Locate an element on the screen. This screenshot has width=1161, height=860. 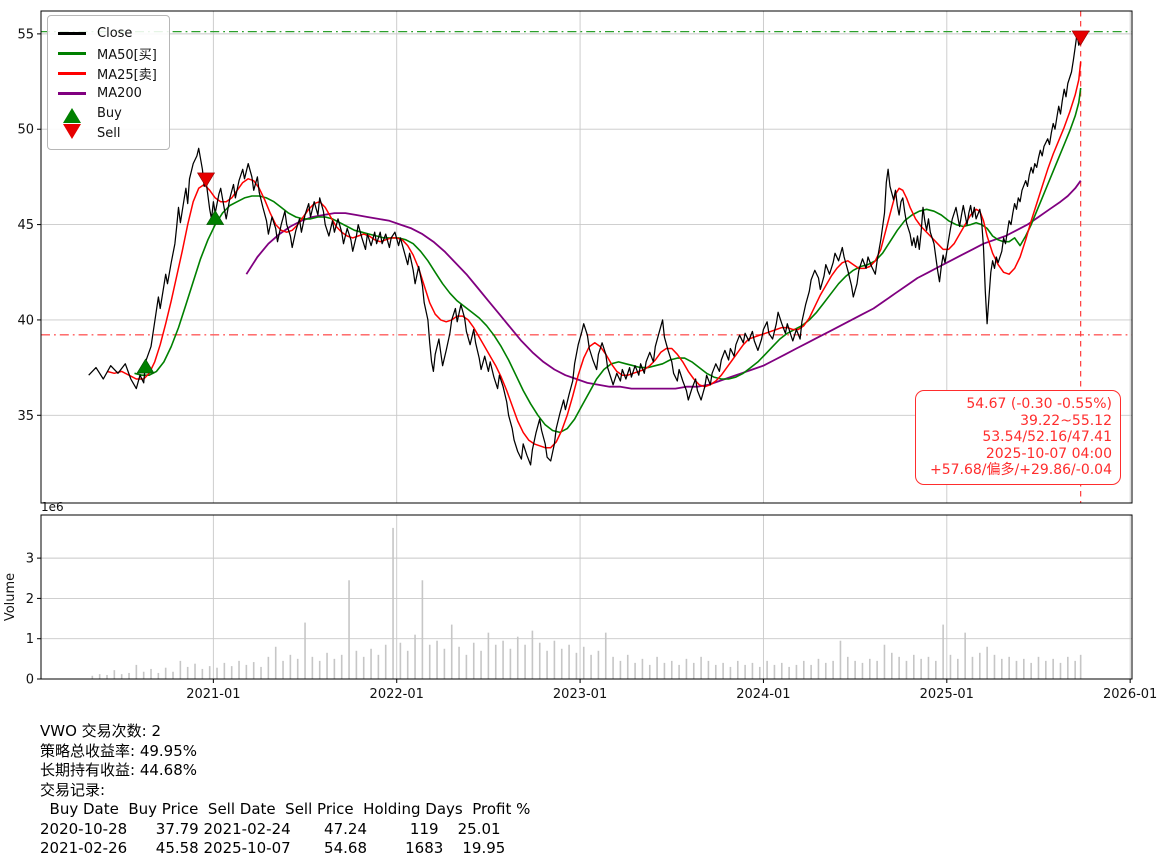
volume-scale-offset: 1e6 is located at coordinates (52, 507).